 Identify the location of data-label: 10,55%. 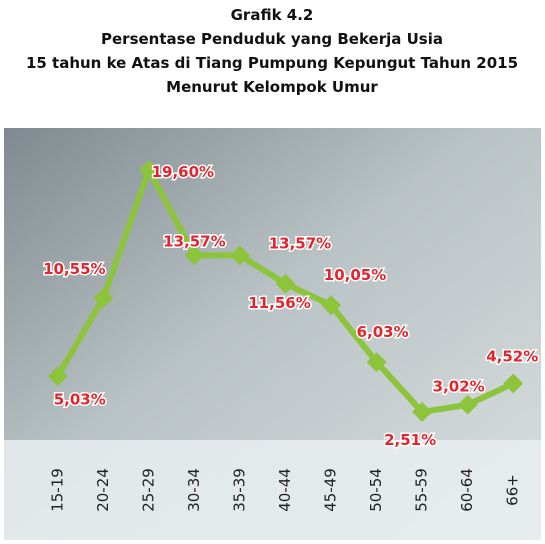
(74, 269).